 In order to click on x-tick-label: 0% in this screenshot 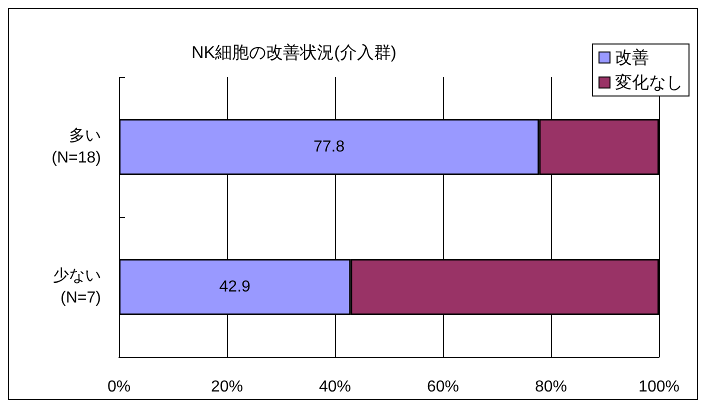, I will do `click(119, 387)`.